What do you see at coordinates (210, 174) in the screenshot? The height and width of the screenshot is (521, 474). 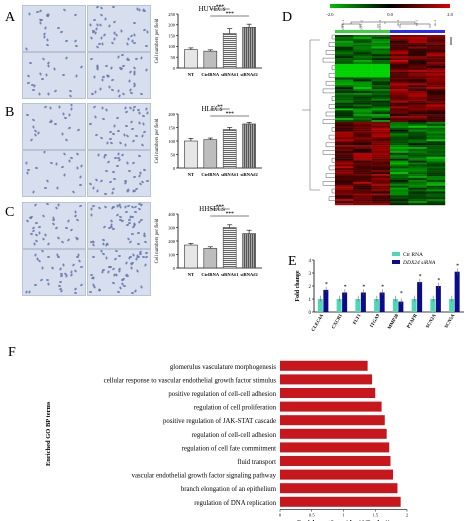 I see `x-tick-label: CtrlRNA` at bounding box center [210, 174].